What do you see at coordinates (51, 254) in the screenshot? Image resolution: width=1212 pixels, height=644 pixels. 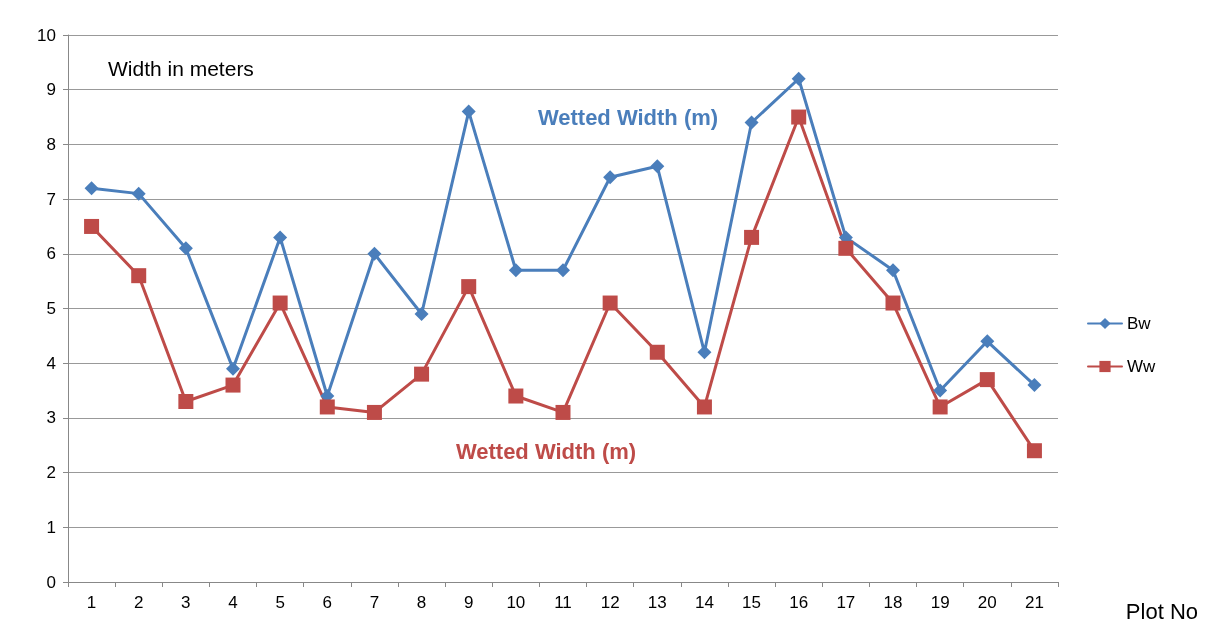 I see `y-tick-label: 6` at bounding box center [51, 254].